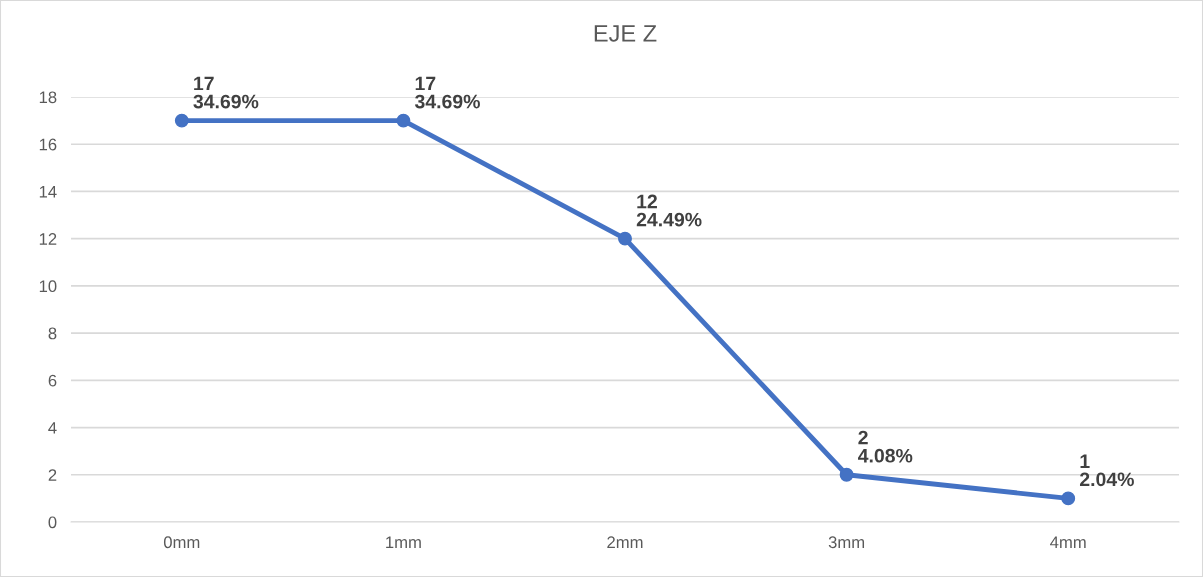 The width and height of the screenshot is (1203, 577). Describe the element at coordinates (48, 192) in the screenshot. I see `y-tick-label: 14` at that location.